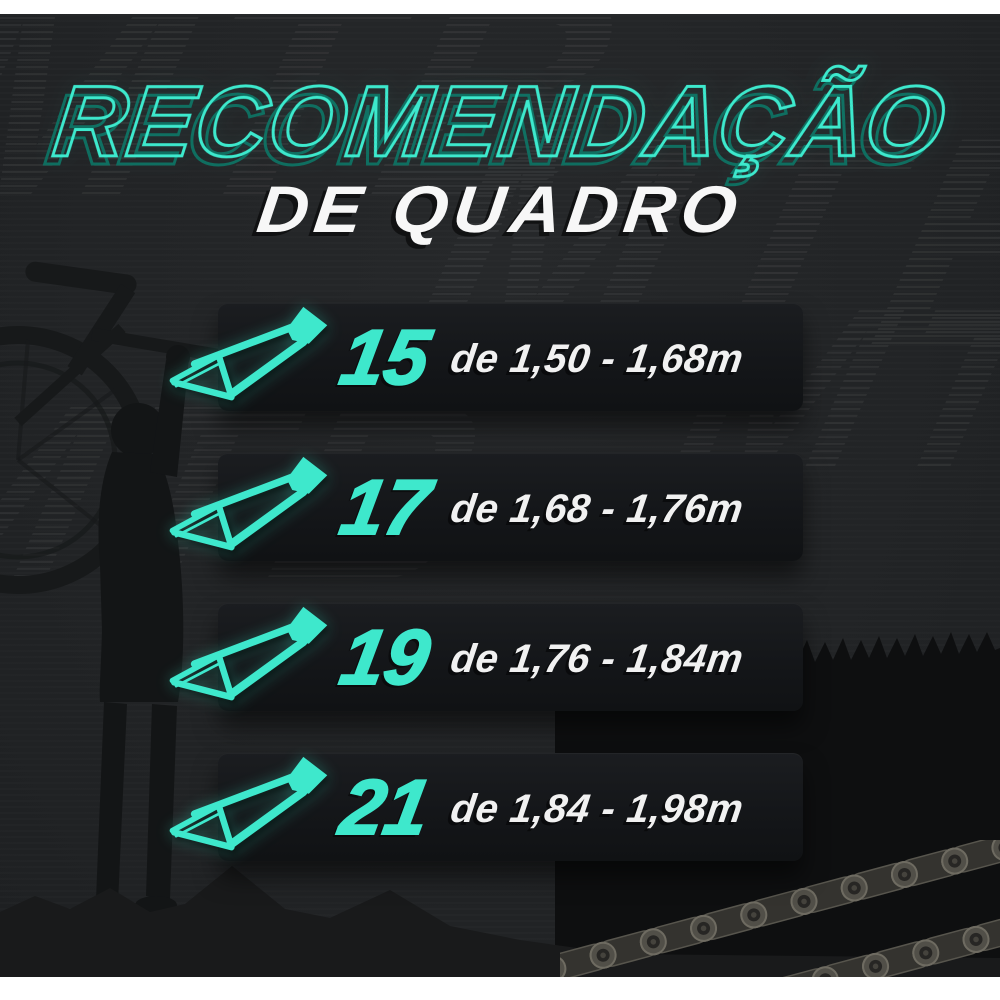 The width and height of the screenshot is (1000, 1000). What do you see at coordinates (597, 658) in the screenshot?
I see `height-range-value: de 1,76 - 1,84m` at bounding box center [597, 658].